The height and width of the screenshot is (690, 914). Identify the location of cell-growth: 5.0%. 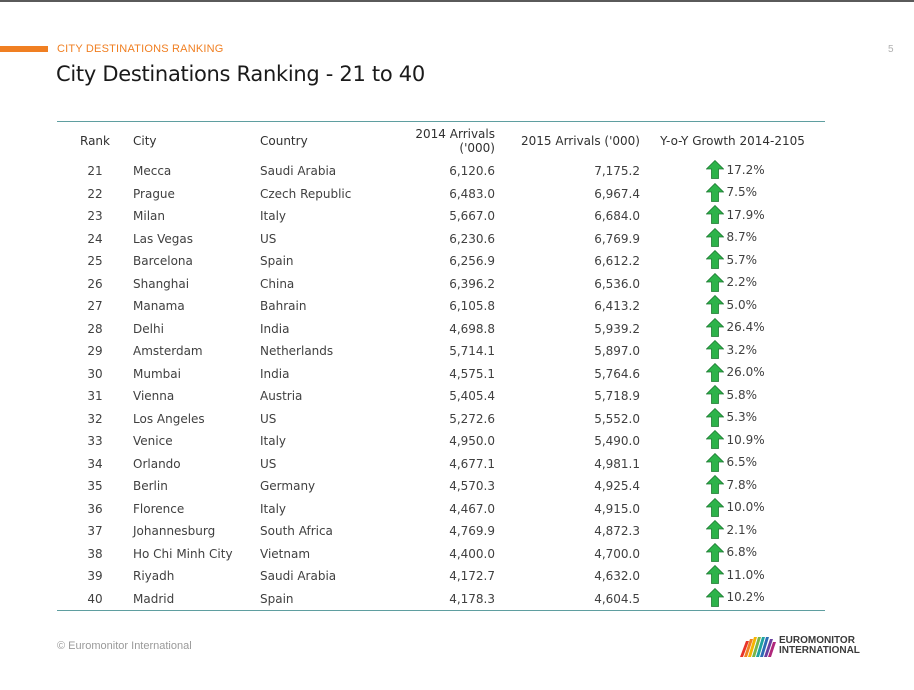
(732, 306).